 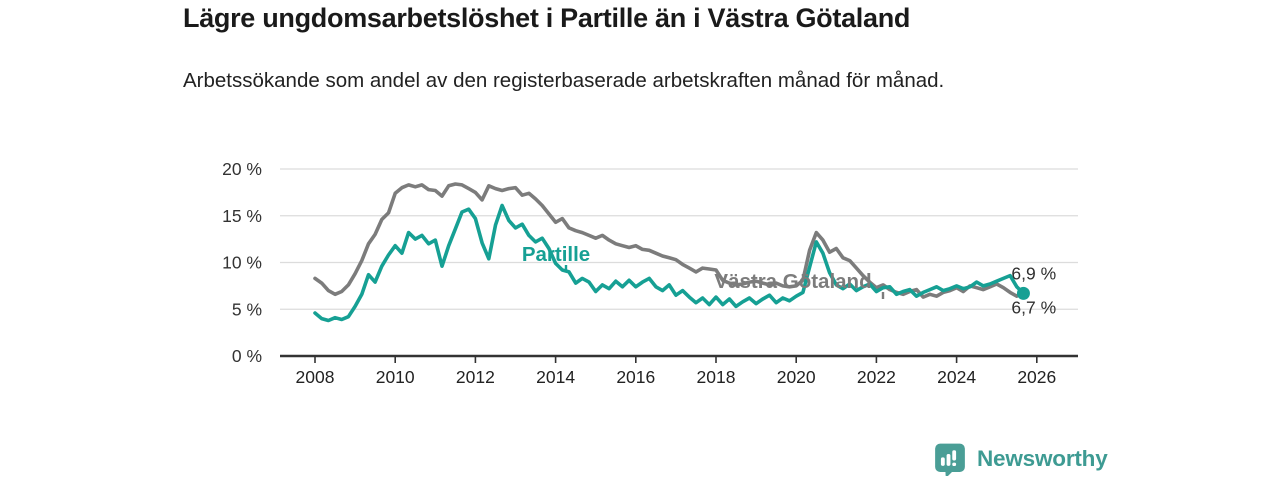 I want to click on series-label-partille: Partille, so click(x=556, y=254).